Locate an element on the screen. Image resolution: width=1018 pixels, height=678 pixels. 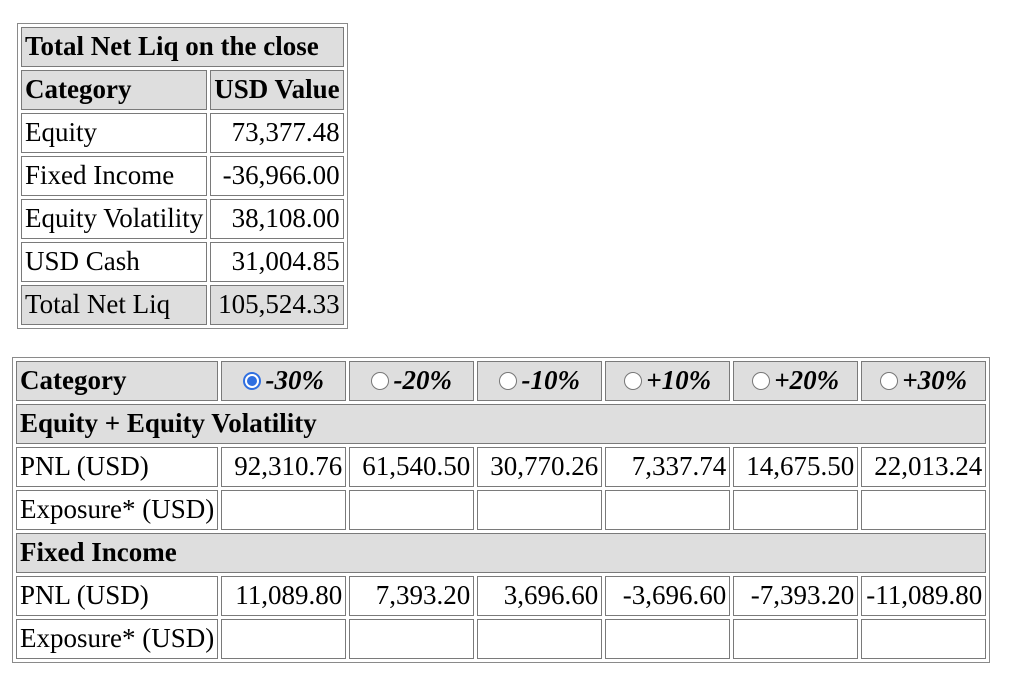
total-row: Total Net Liq 105,524.33 is located at coordinates (182, 305).